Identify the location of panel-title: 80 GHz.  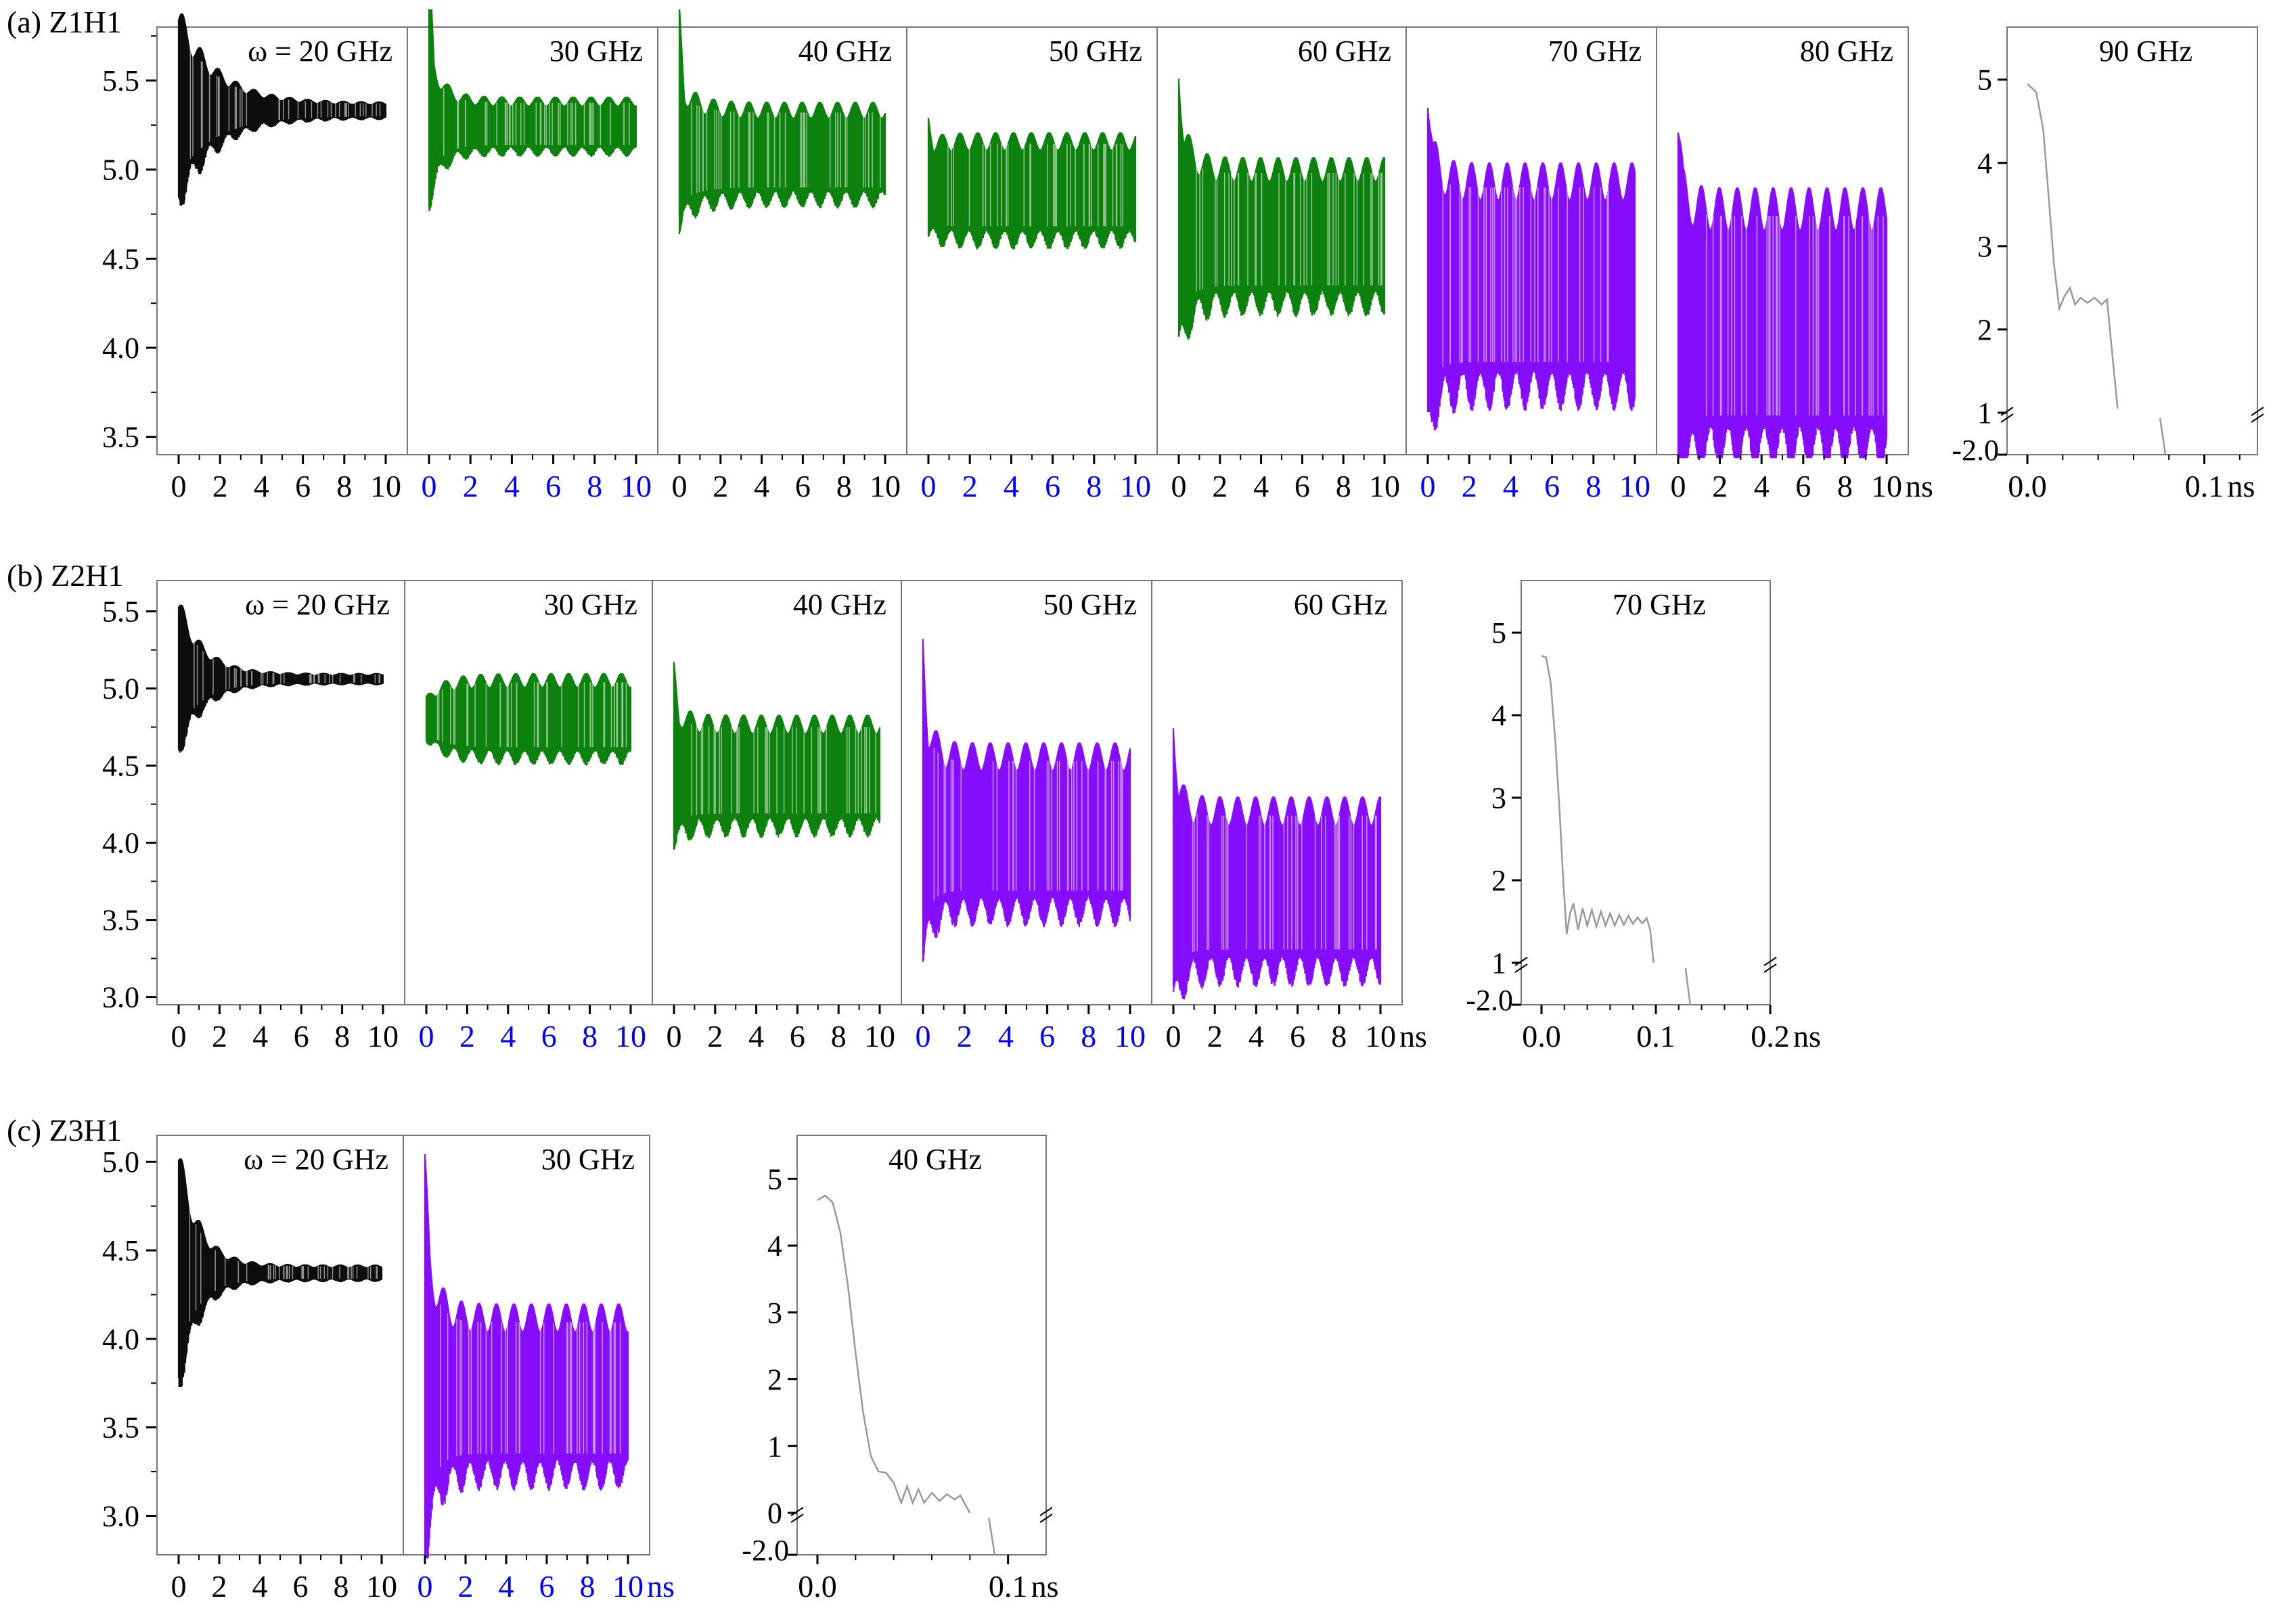
(1846, 51).